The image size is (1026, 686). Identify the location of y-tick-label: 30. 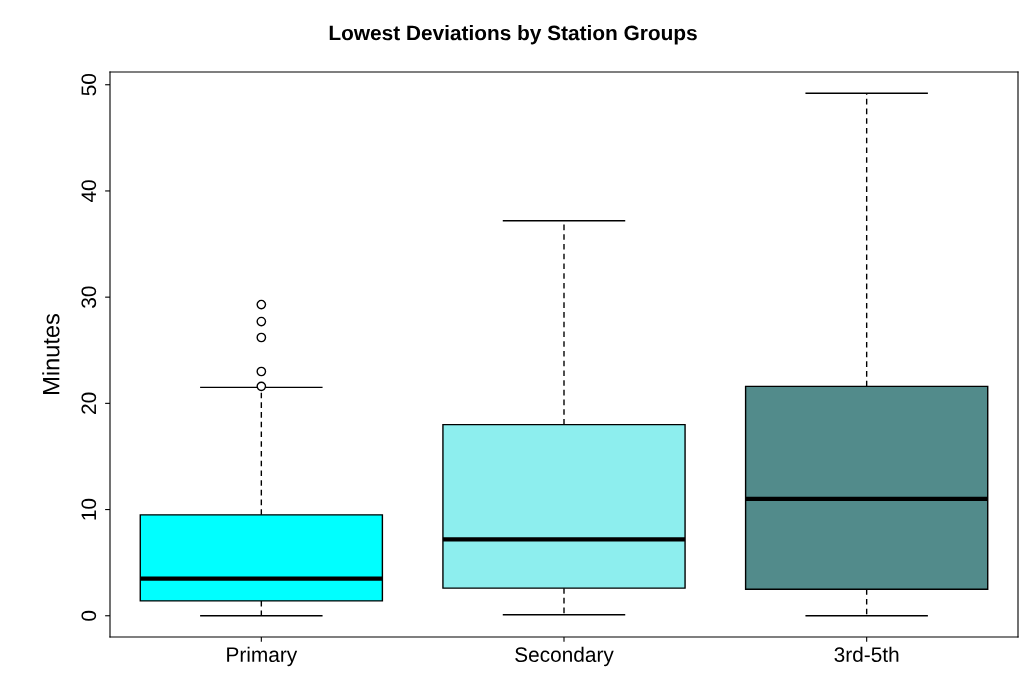
(89, 297).